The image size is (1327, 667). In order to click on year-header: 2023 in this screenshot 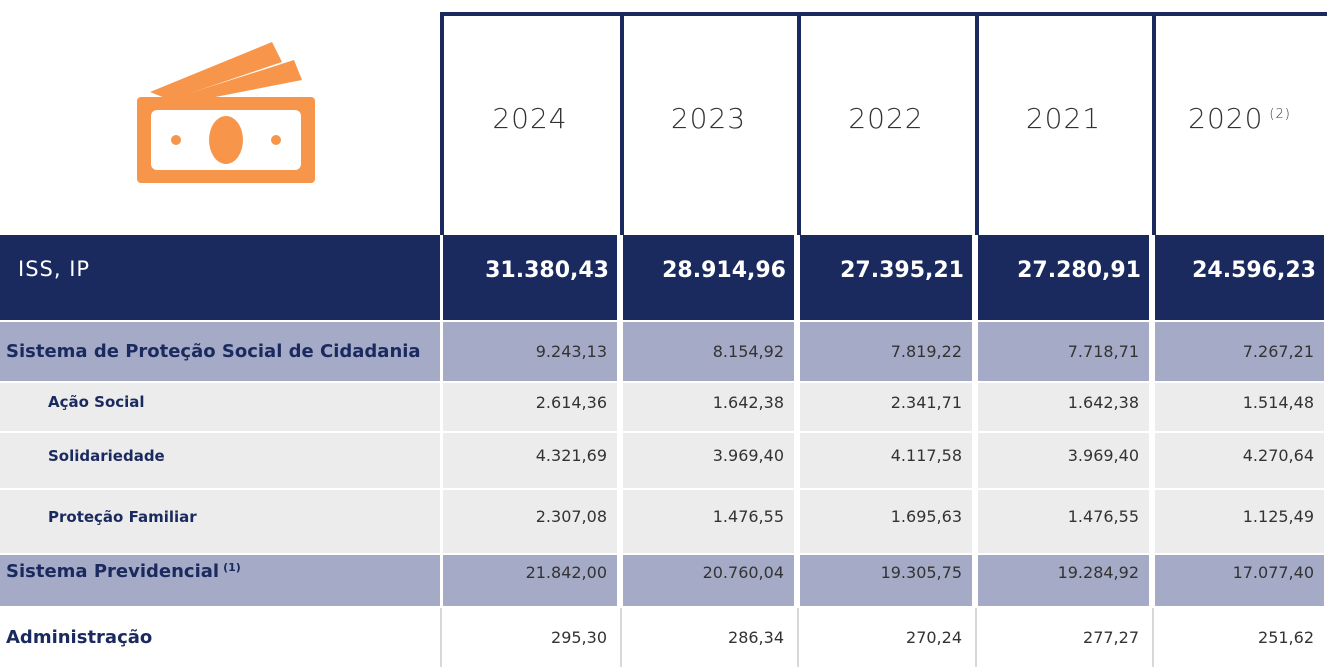, I will do `click(708, 118)`.